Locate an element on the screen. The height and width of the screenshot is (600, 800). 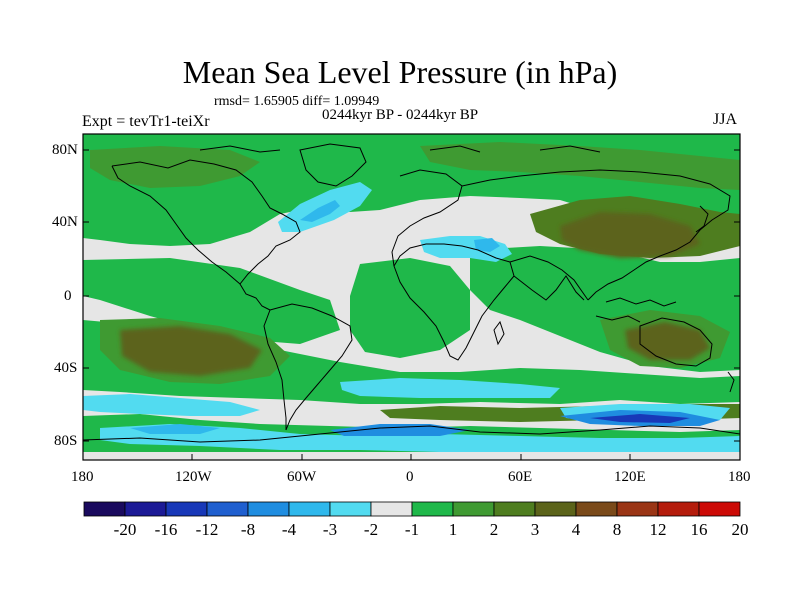
lon-label-120e: 120E is located at coordinates (630, 477).